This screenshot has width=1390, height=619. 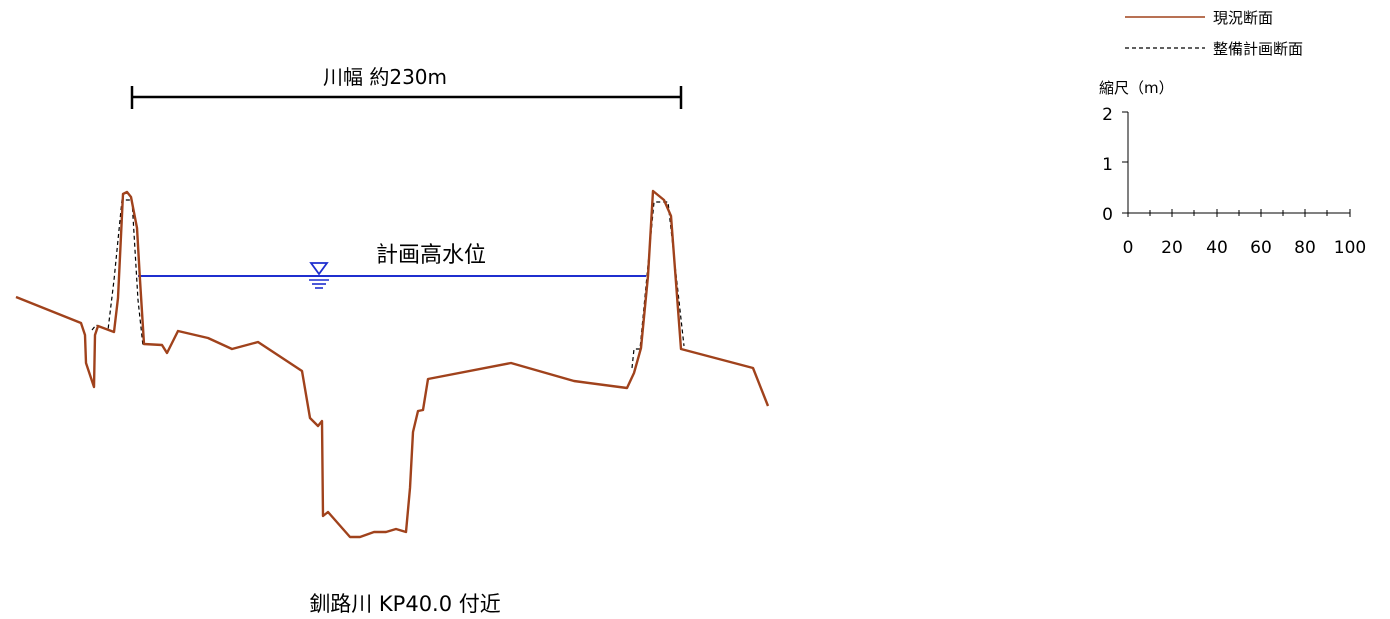 I want to click on river-width-dimension: 川幅 約230m, so click(x=406, y=87).